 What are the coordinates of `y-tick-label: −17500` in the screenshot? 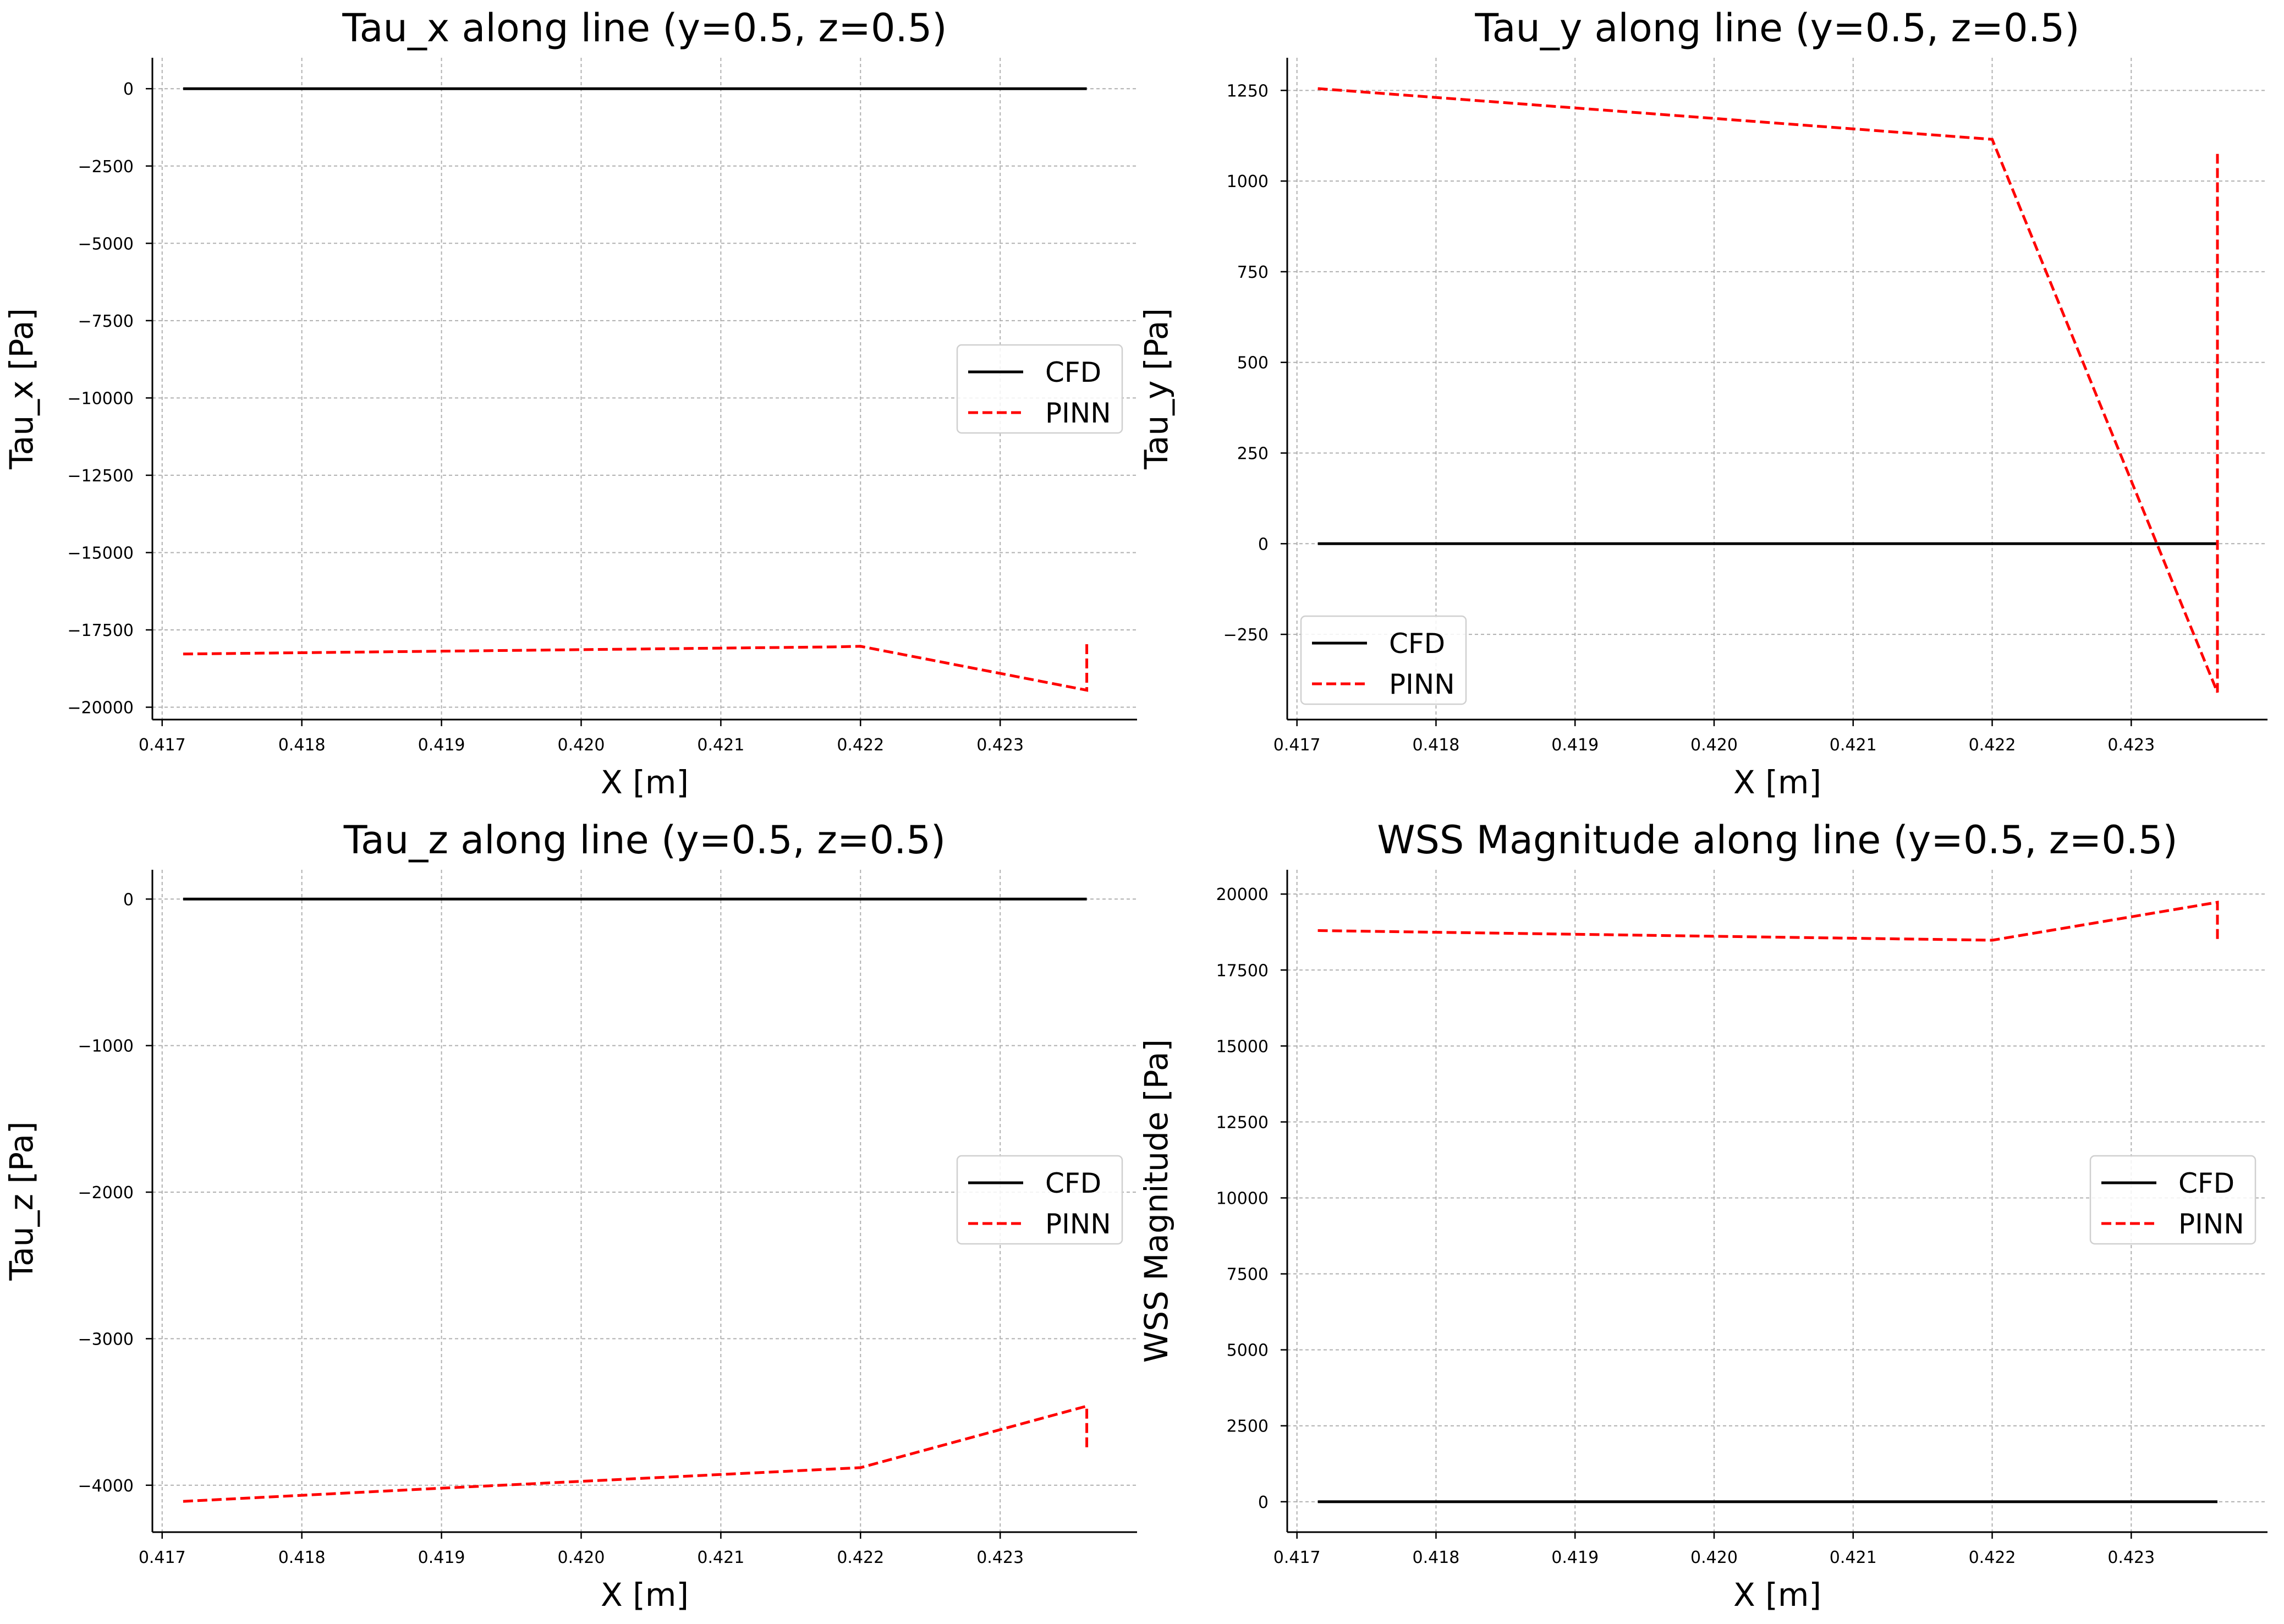 It's located at (100, 630).